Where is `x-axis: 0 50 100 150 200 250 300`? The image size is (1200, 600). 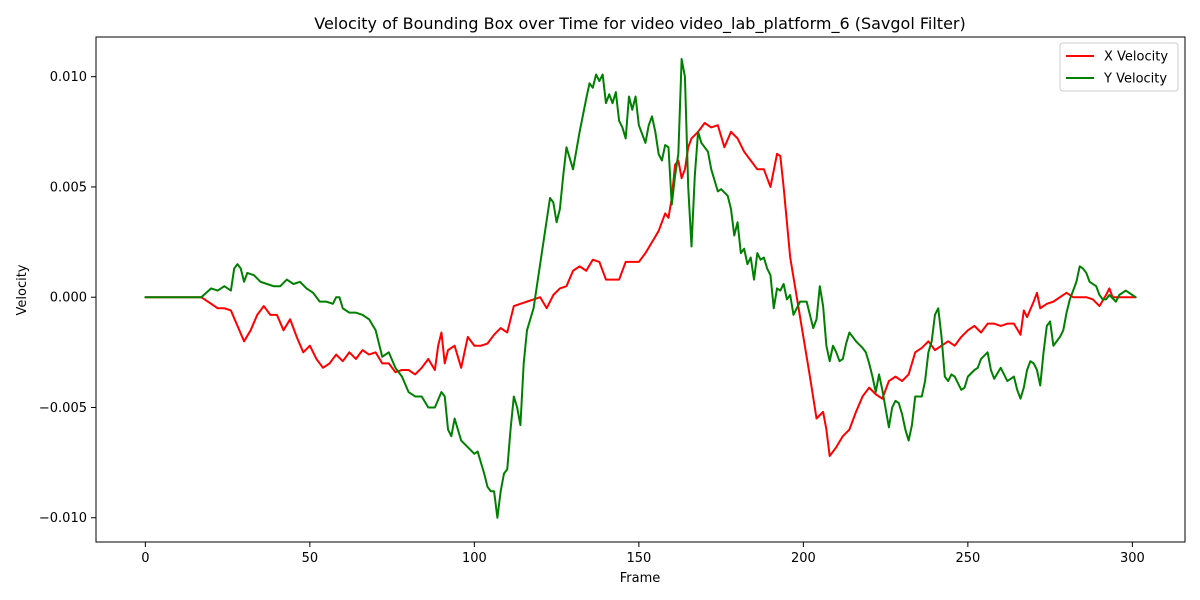 x-axis: 0 50 100 150 200 250 300 is located at coordinates (643, 554).